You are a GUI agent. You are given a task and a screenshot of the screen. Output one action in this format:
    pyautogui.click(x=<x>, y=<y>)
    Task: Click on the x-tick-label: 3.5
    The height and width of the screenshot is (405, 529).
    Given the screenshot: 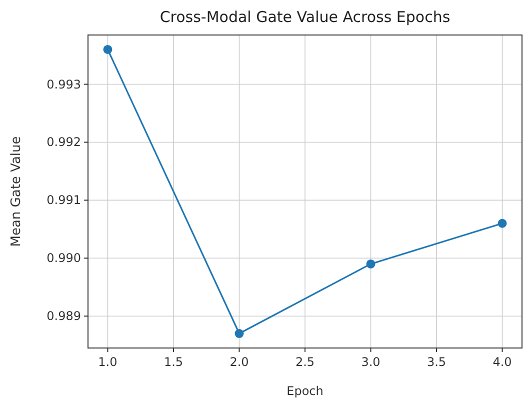 What is the action you would take?
    pyautogui.click(x=436, y=362)
    